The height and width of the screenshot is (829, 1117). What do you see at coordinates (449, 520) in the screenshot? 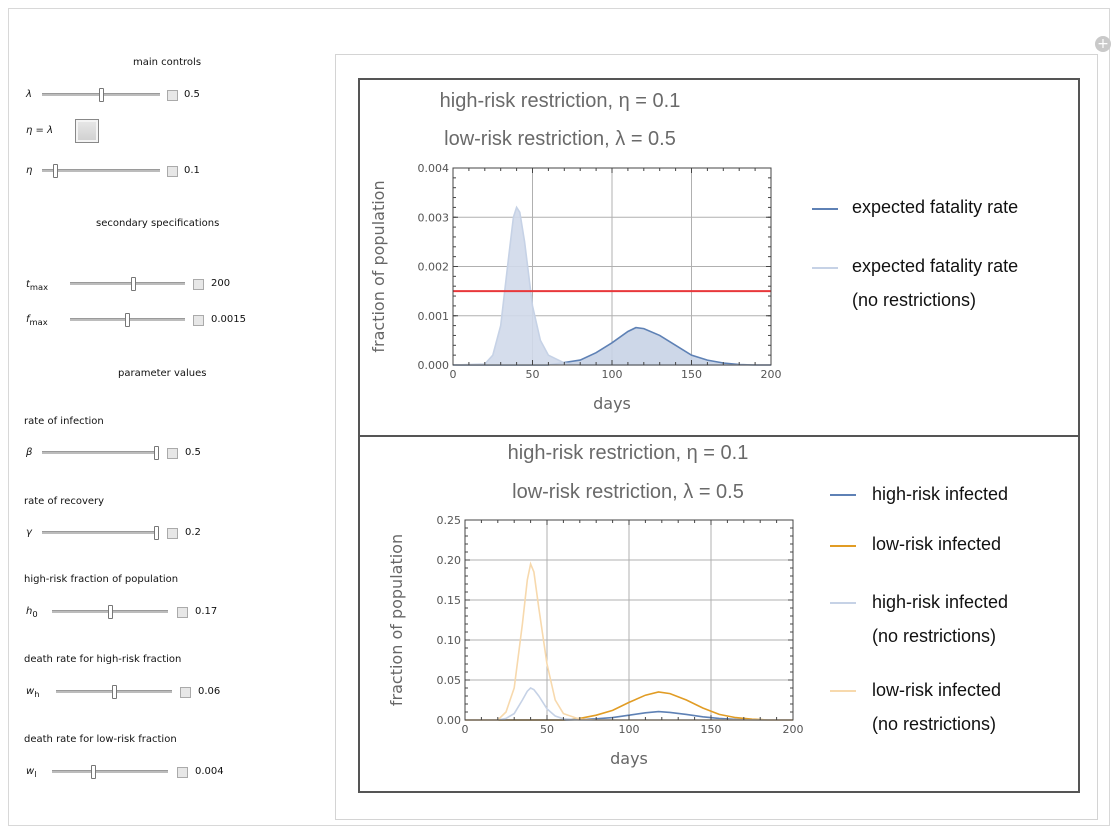
I see `y-tick-label: 0.25` at bounding box center [449, 520].